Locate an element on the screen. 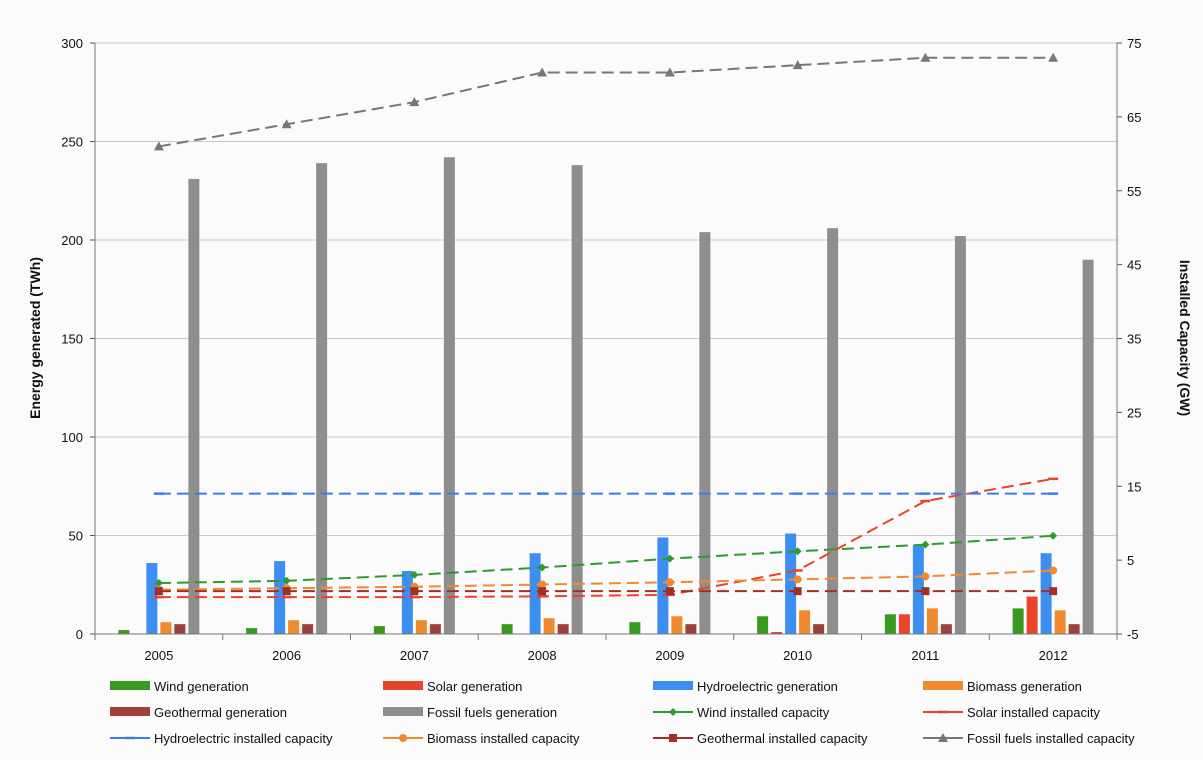 The image size is (1203, 760). legend-label: Fossil fuels generation is located at coordinates (492, 712).